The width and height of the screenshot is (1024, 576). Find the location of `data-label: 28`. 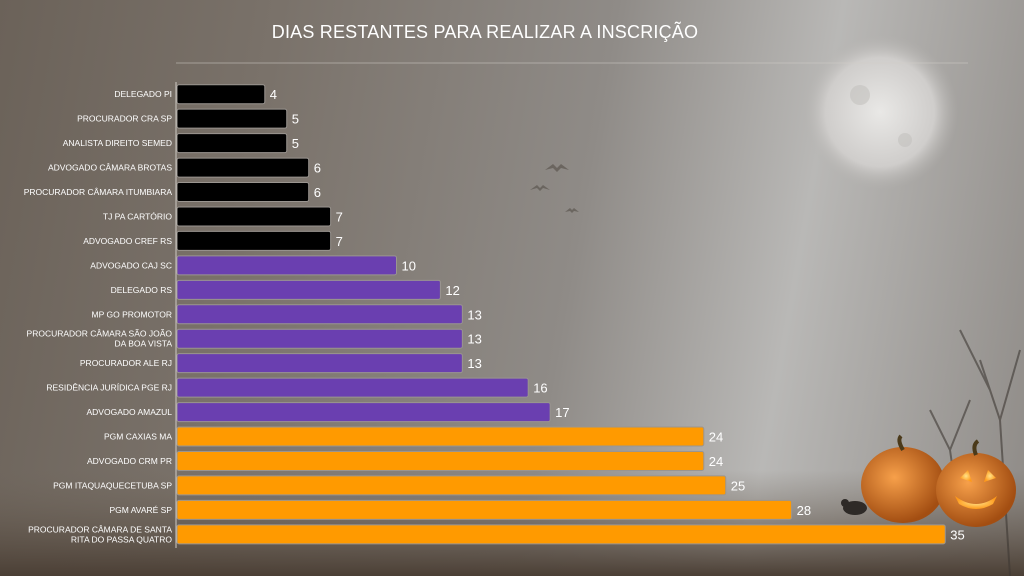

data-label: 28 is located at coordinates (804, 510).